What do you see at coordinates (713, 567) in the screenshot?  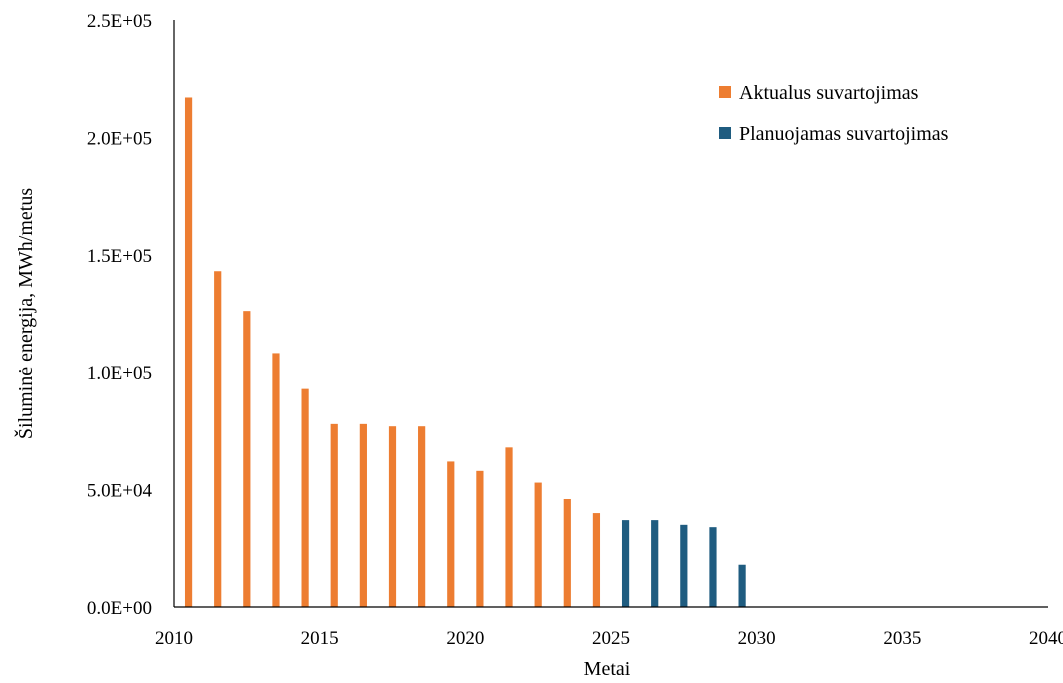 I see `bar-1-2028` at bounding box center [713, 567].